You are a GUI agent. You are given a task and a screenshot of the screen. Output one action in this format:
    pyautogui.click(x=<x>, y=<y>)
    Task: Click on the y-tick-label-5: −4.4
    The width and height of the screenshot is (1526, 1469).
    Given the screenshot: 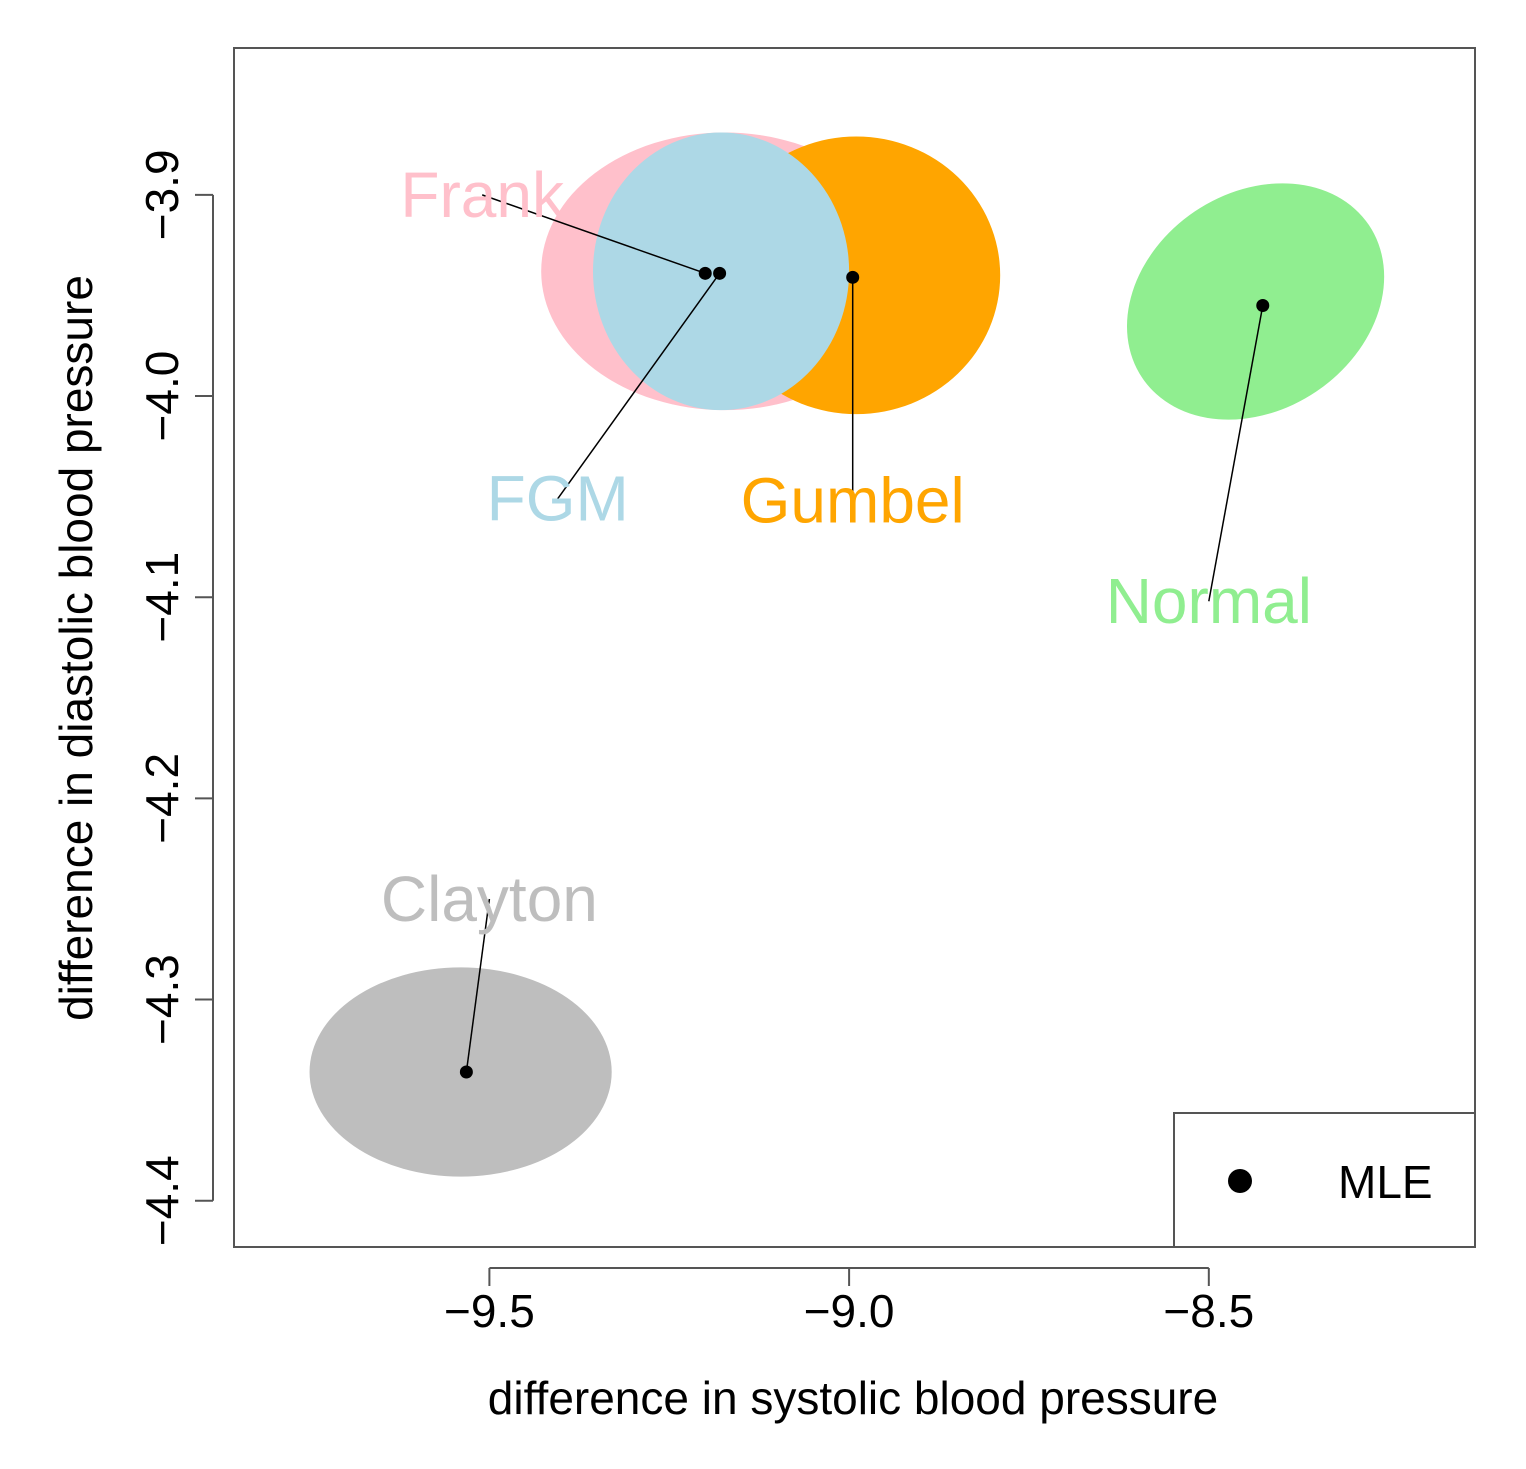 What is the action you would take?
    pyautogui.click(x=162, y=1200)
    